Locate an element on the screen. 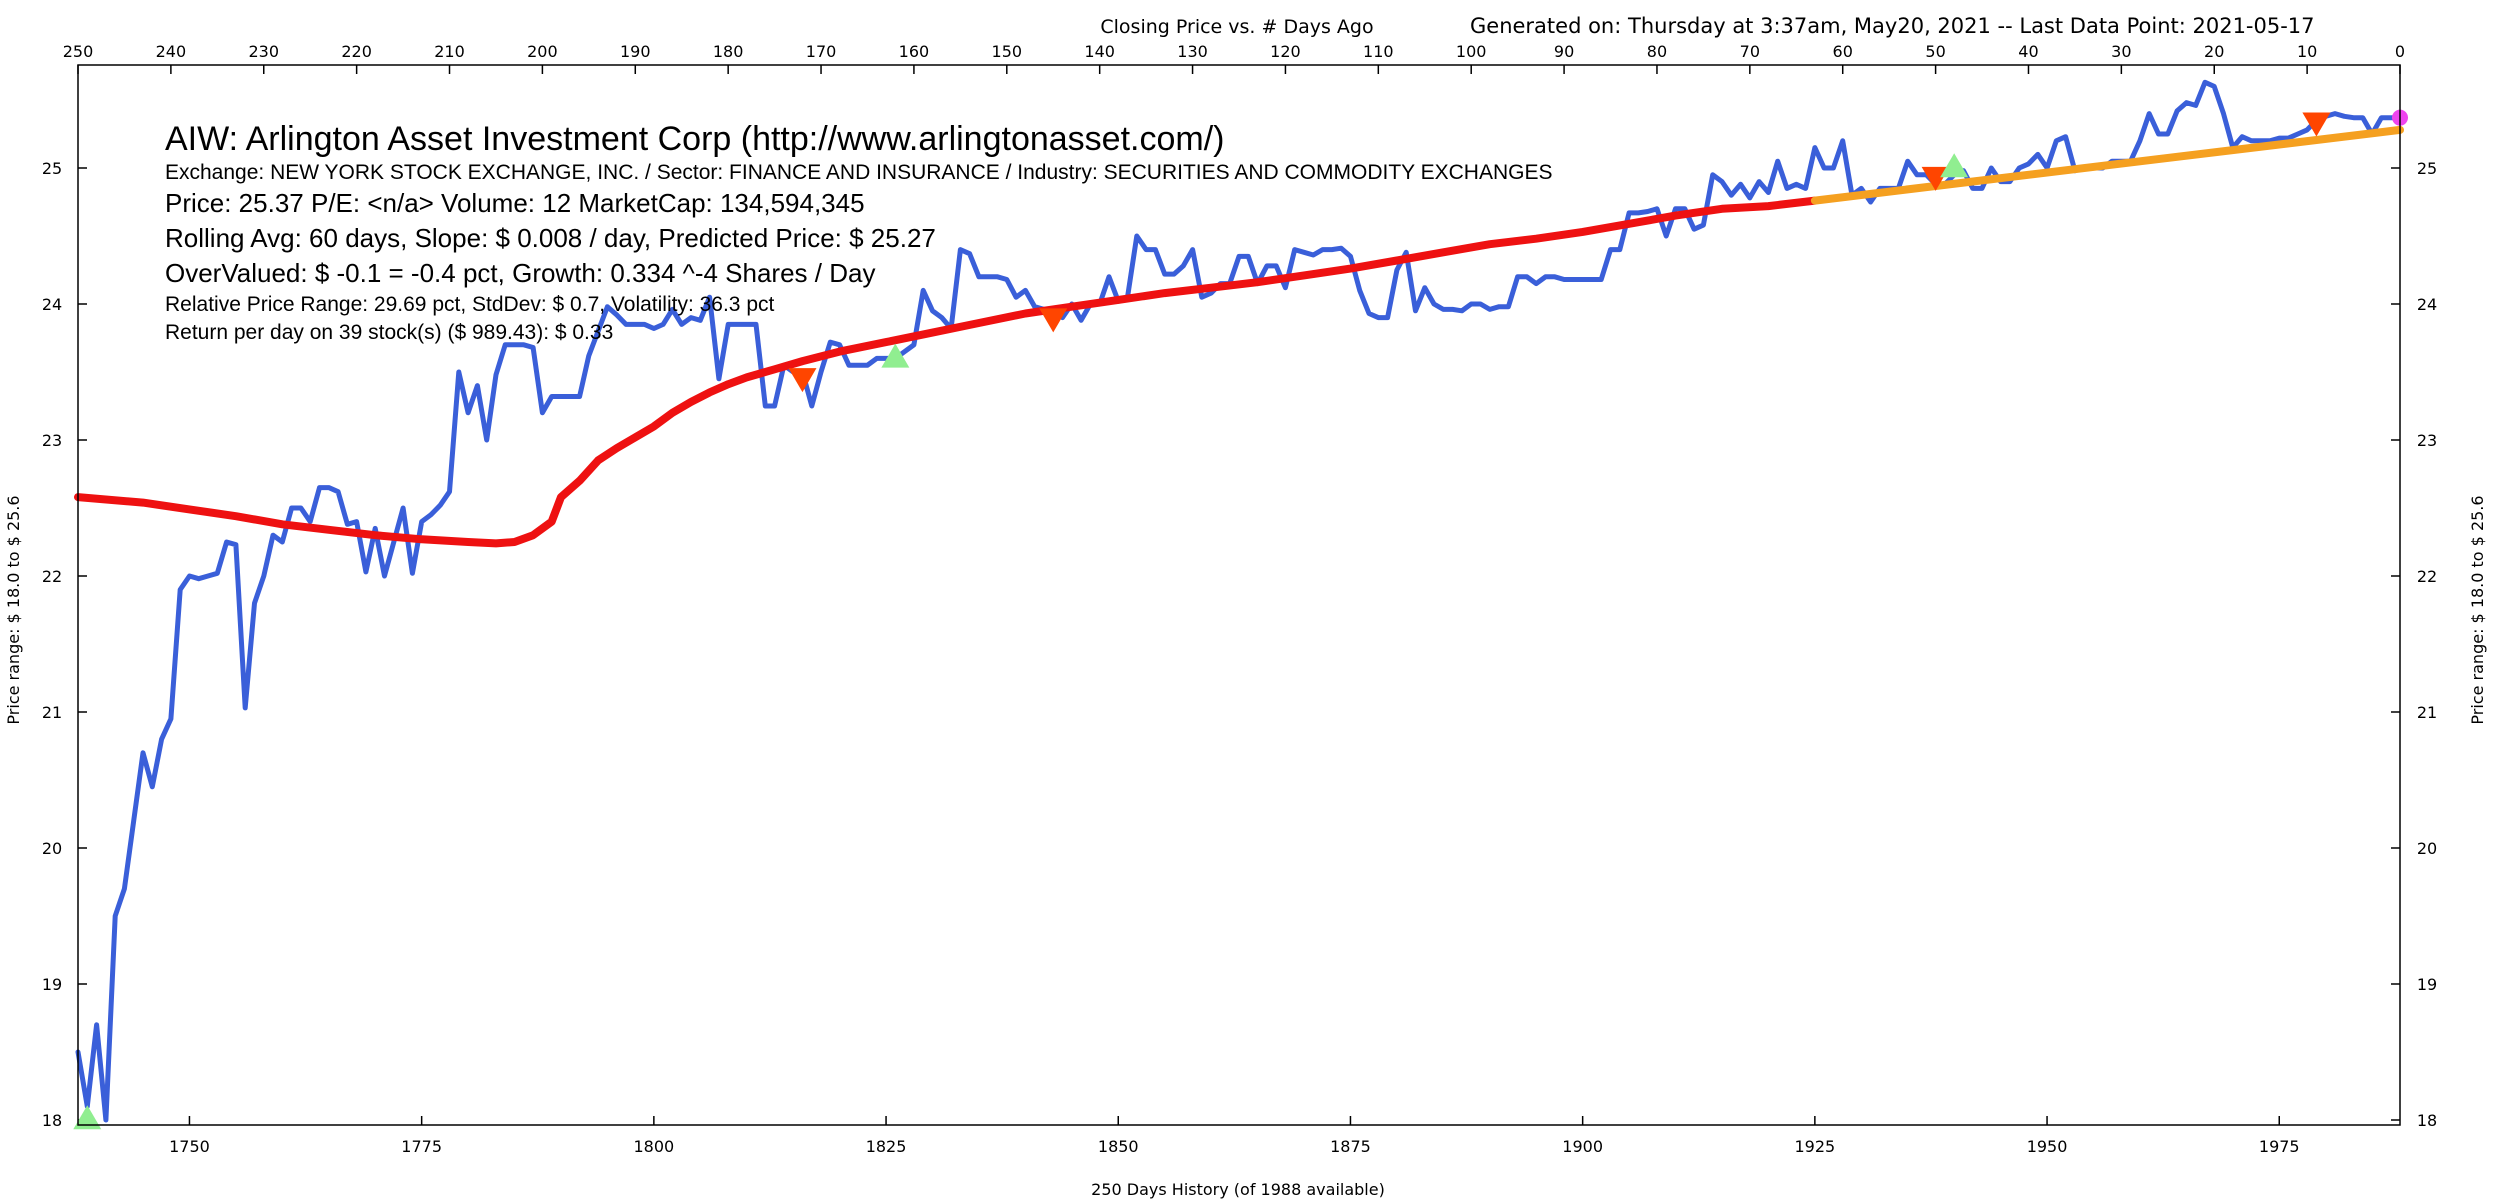  top-tick-label: 0 is located at coordinates (2400, 51).